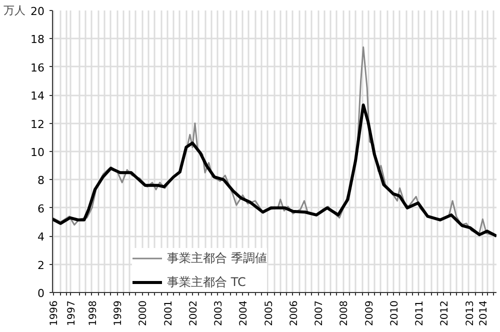 This screenshot has height=332, width=500. Describe the element at coordinates (37, 39) in the screenshot. I see `y-tick-label: 18` at that location.